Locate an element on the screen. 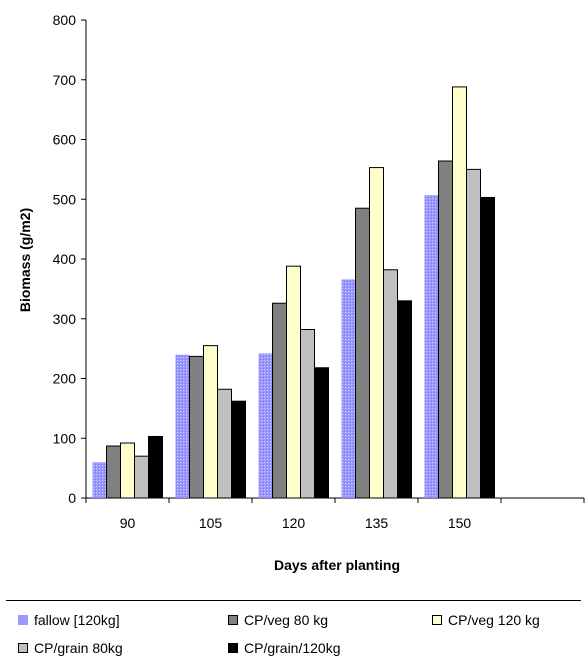 The width and height of the screenshot is (587, 663). y-tick-label: 300 is located at coordinates (65, 319).